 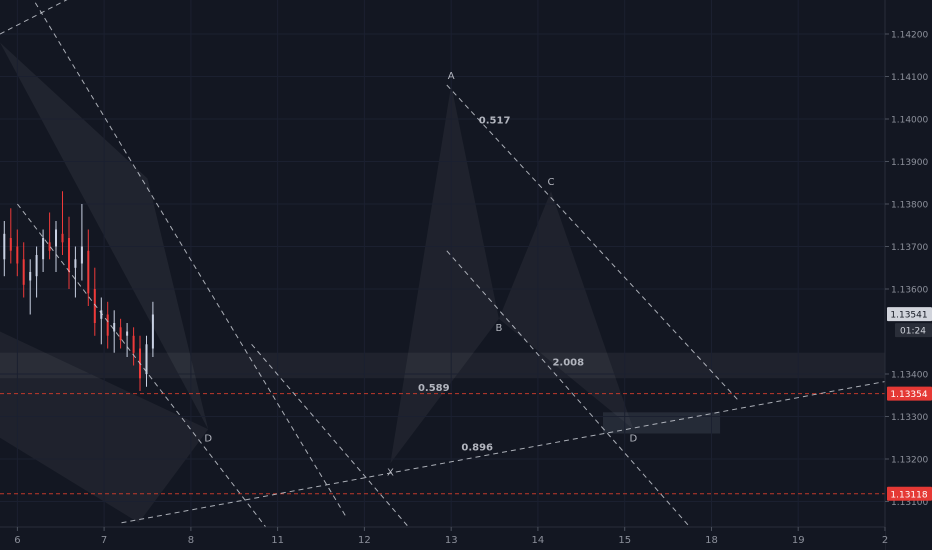 I want to click on time-tick-label: 14, so click(x=538, y=540).